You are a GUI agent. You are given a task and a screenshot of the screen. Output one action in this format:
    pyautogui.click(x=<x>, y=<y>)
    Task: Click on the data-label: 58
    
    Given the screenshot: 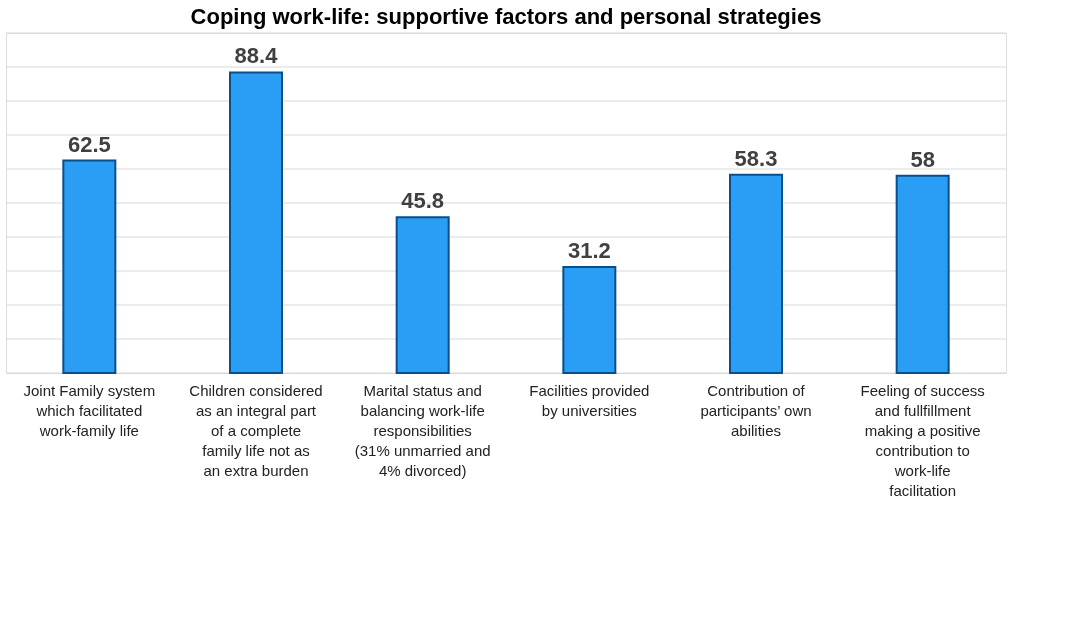 What is the action you would take?
    pyautogui.click(x=922, y=159)
    